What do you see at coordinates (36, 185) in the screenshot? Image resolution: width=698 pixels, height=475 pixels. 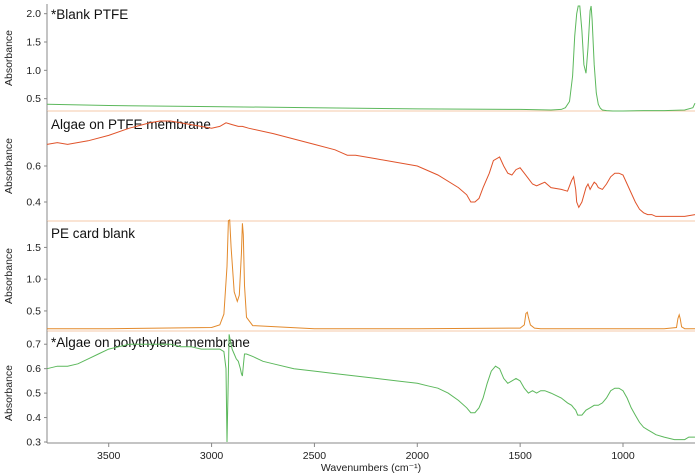 I see `y-ticks: 0.4 0.6` at bounding box center [36, 185].